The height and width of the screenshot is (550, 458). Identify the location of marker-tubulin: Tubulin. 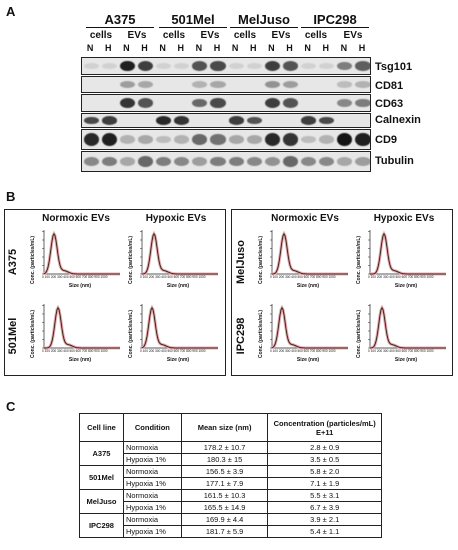
(394, 161).